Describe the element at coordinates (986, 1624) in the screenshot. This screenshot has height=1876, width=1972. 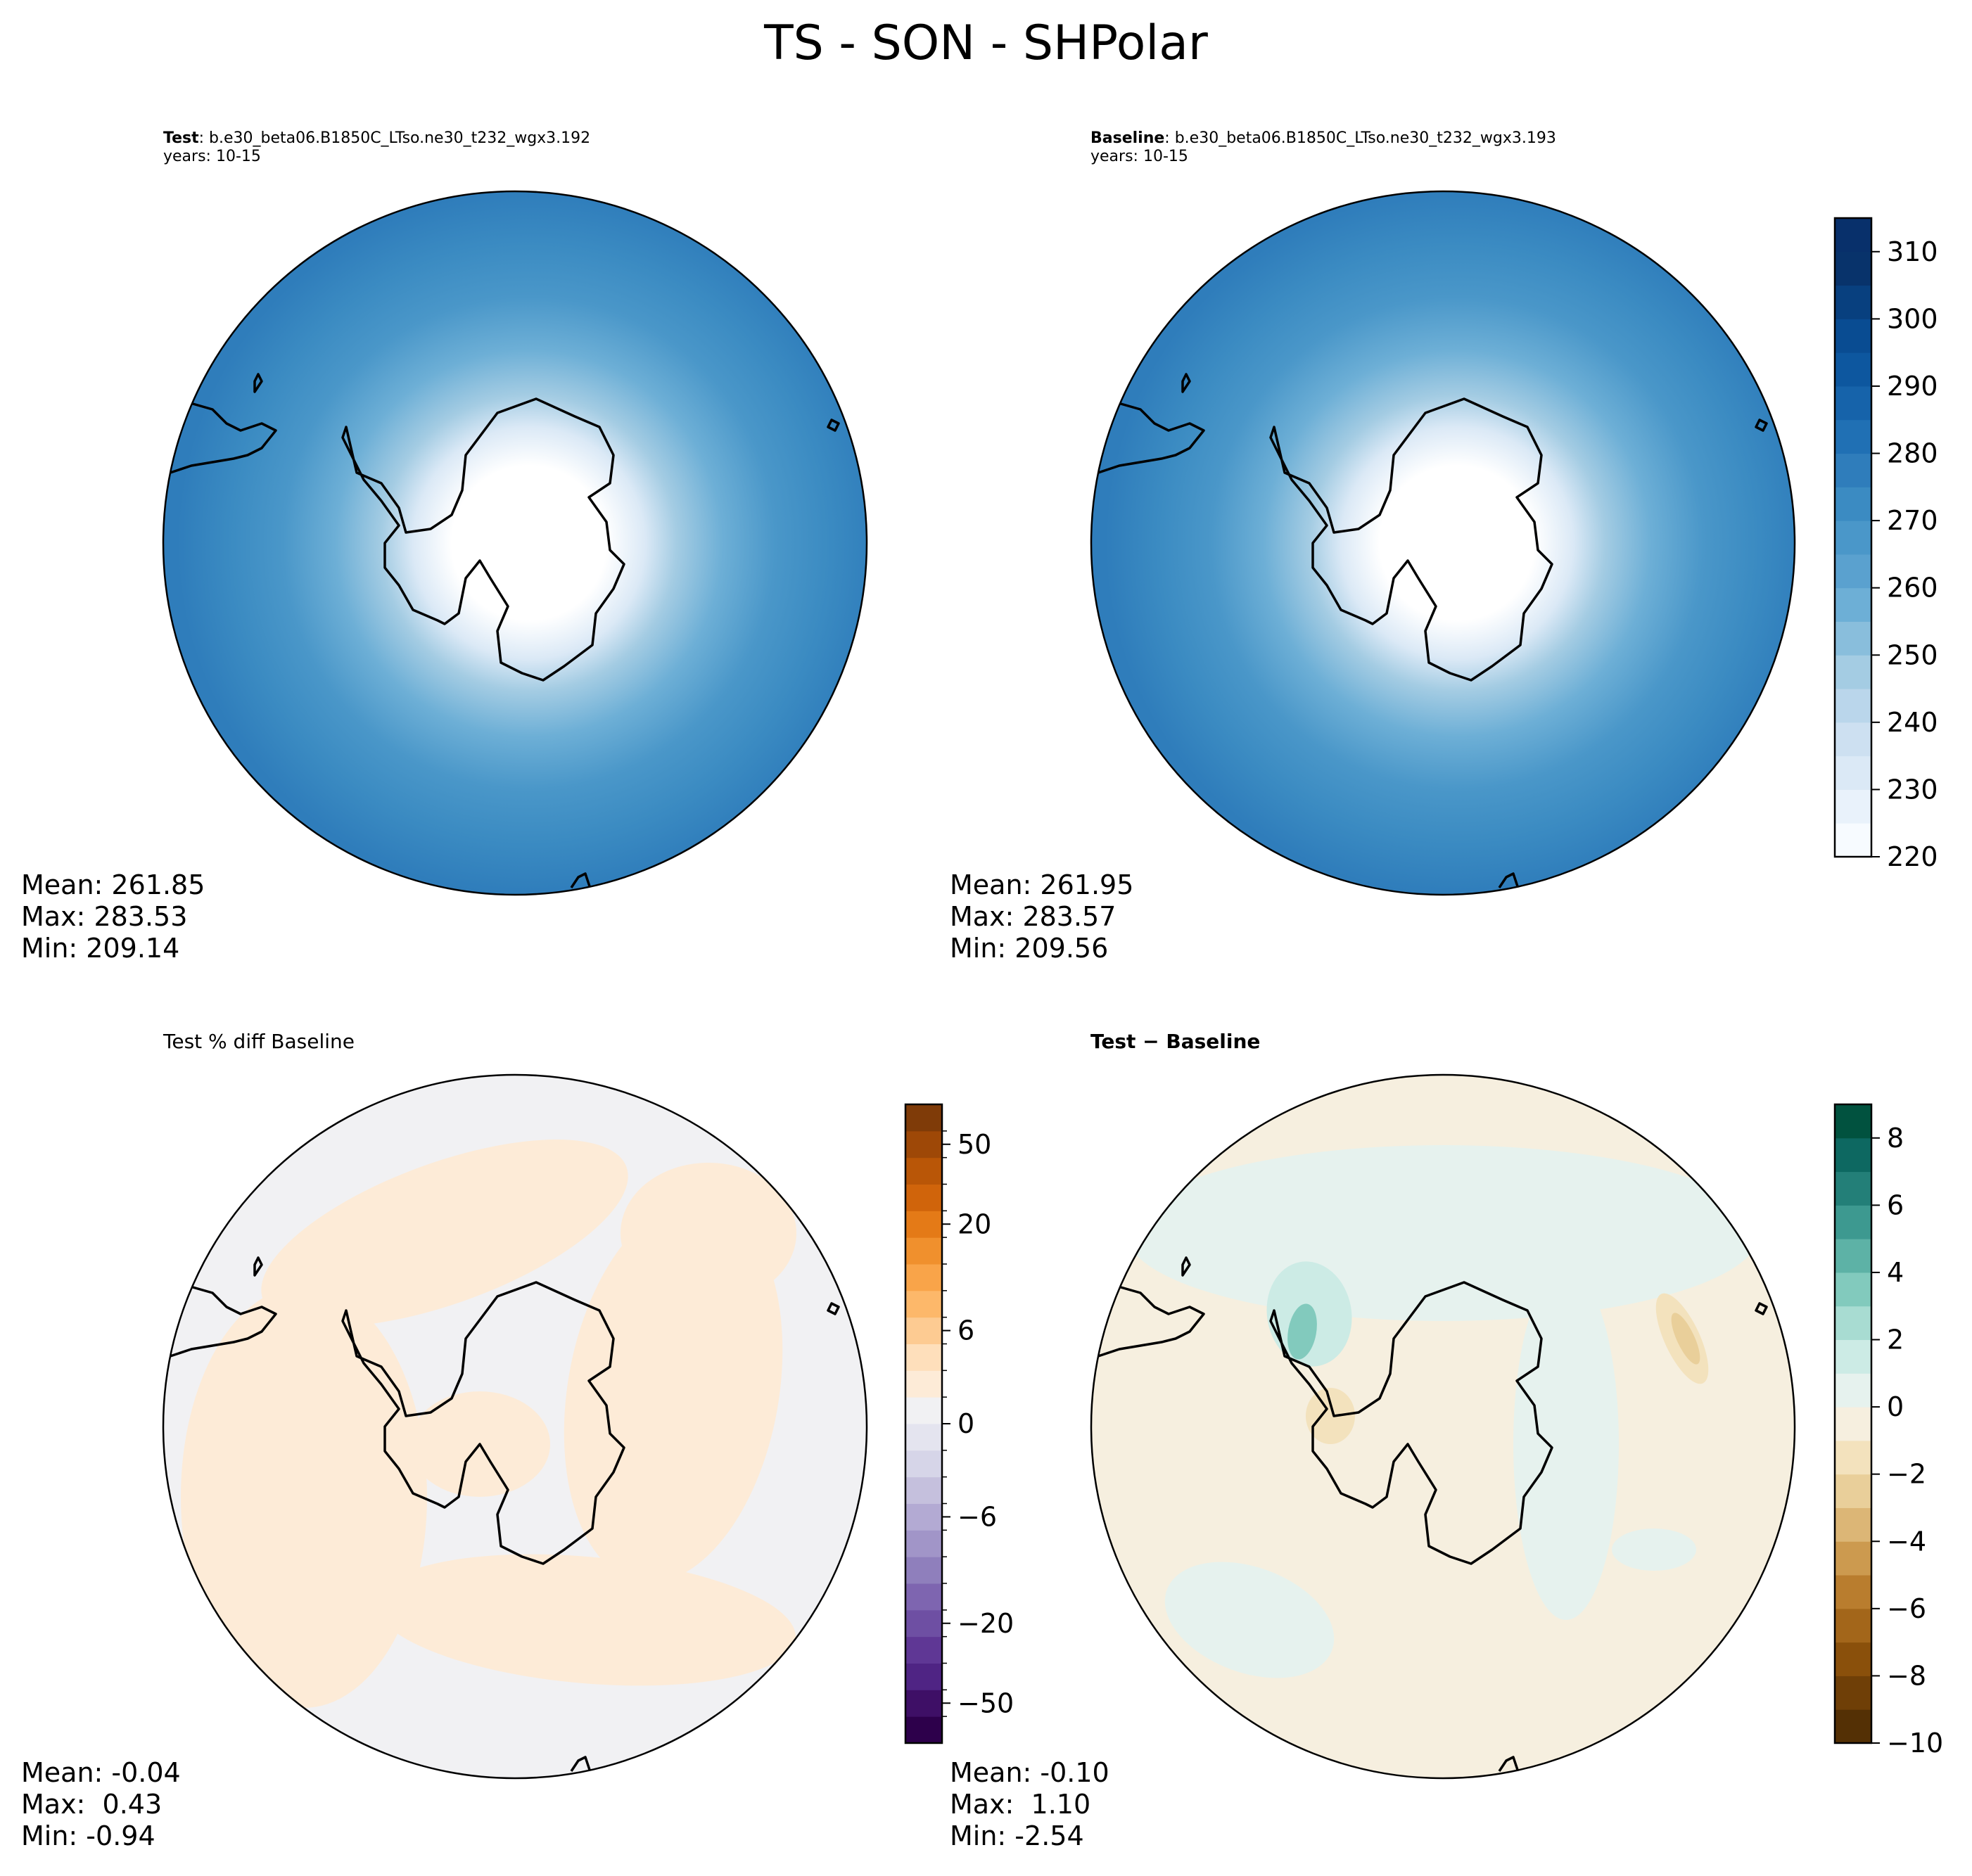
I see `colorbar-tick-label: −20` at that location.